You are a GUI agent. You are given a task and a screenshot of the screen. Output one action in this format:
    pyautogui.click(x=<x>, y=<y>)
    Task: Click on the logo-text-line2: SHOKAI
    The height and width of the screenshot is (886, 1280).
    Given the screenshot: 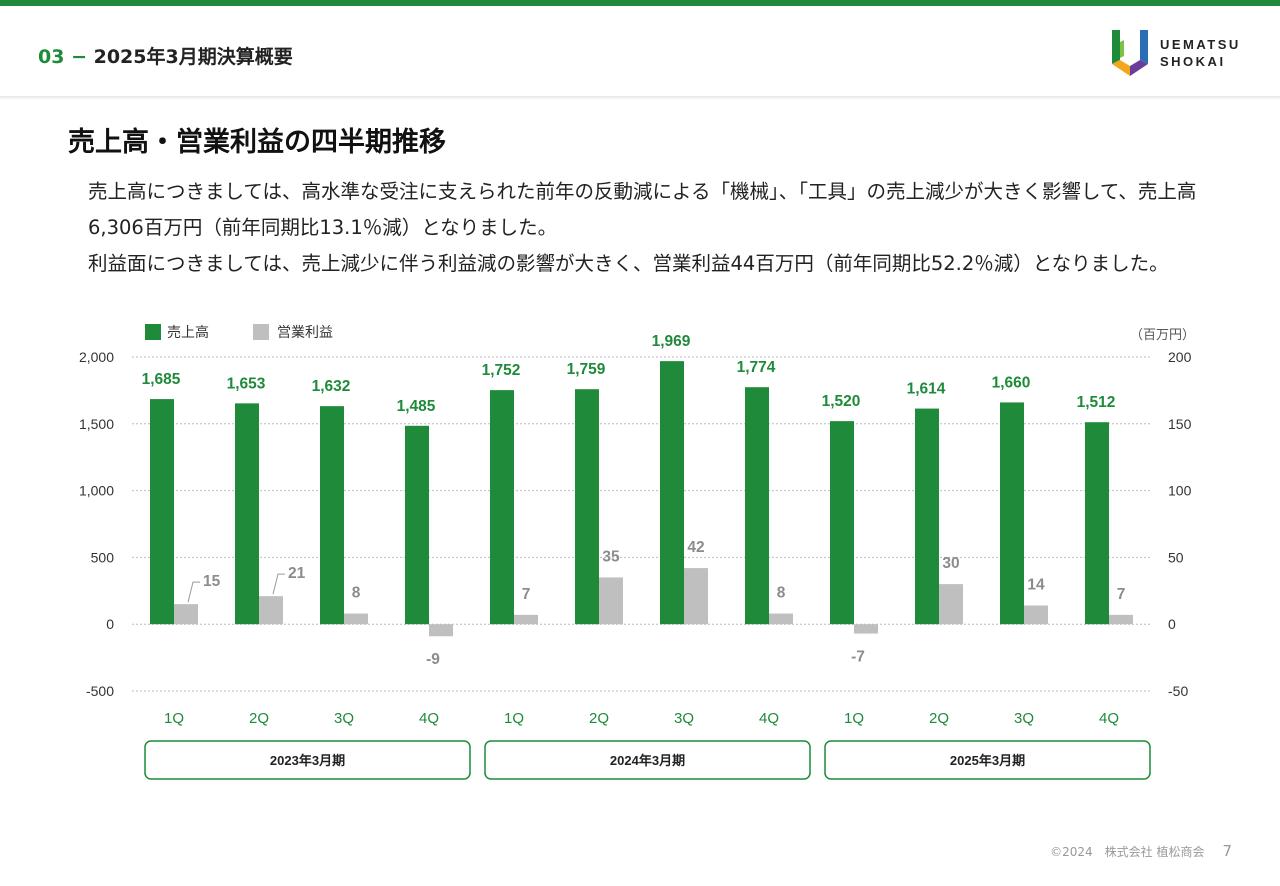 What is the action you would take?
    pyautogui.click(x=1193, y=61)
    